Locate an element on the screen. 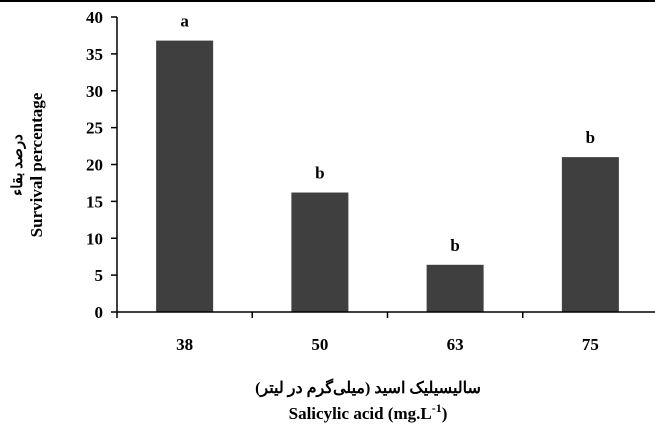  y-axis-title-persian: درصد بقاء is located at coordinates (18, 165).